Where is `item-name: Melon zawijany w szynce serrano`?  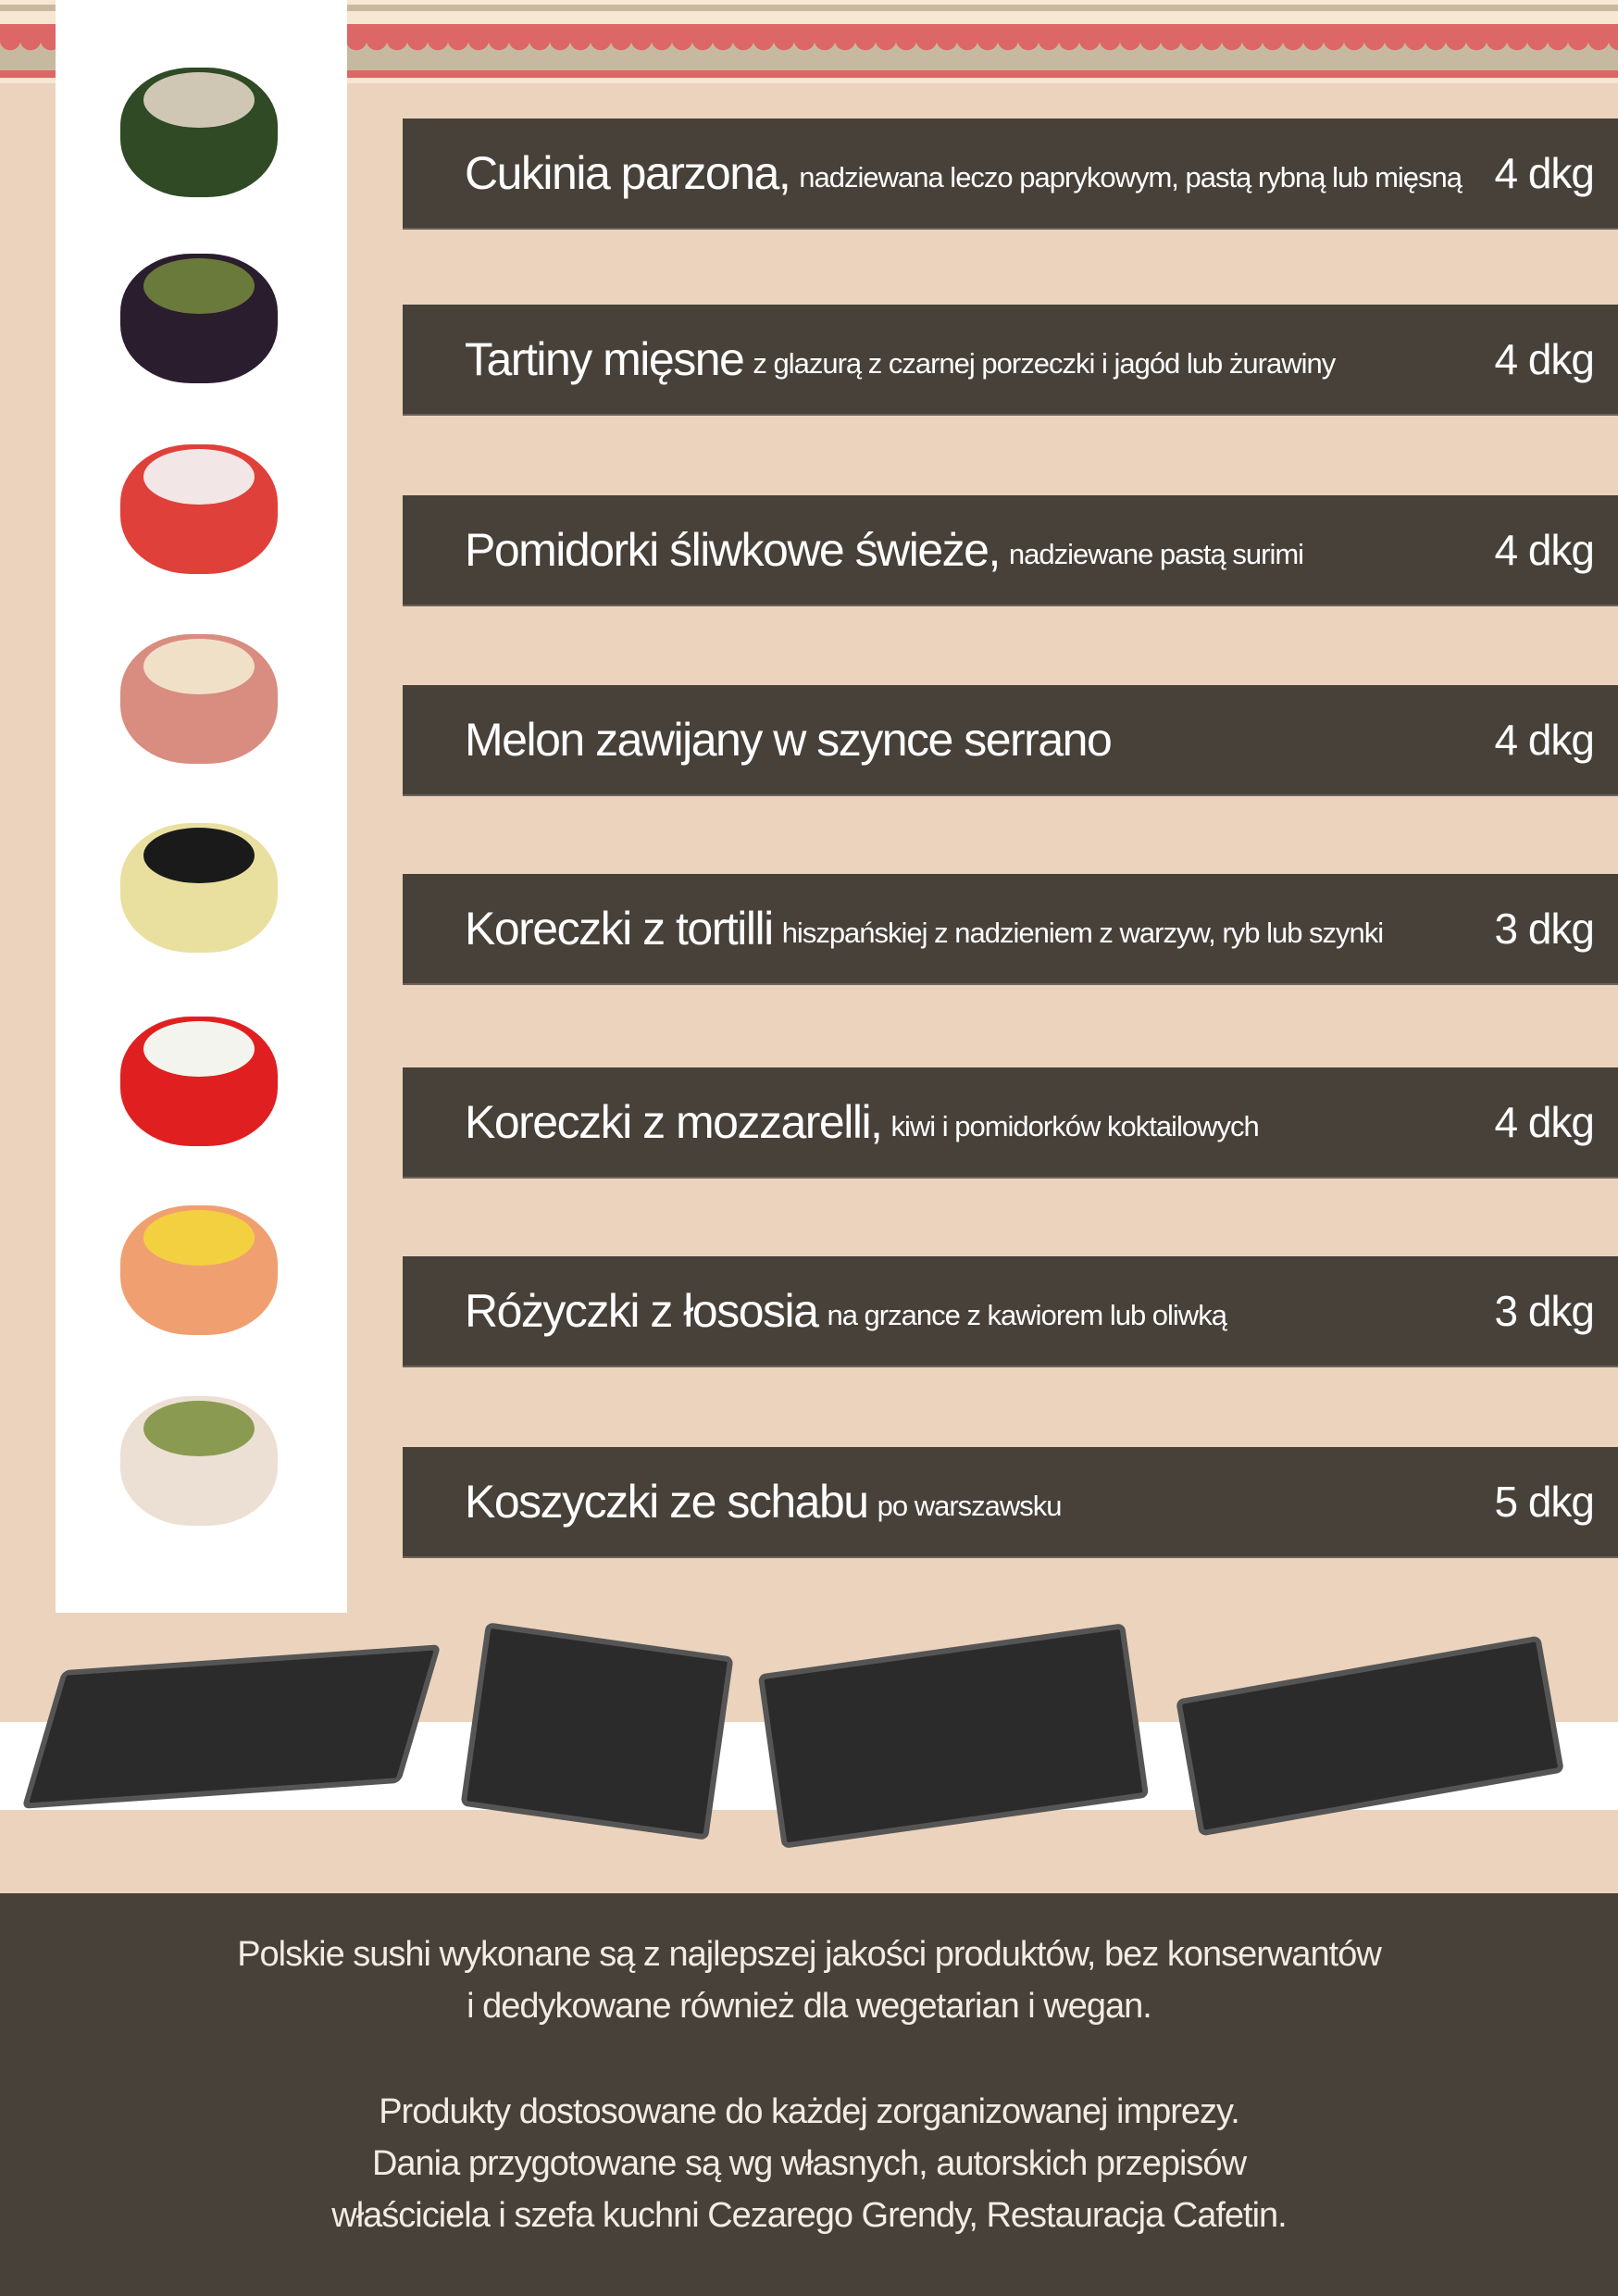
item-name: Melon zawijany w szynce serrano is located at coordinates (789, 740).